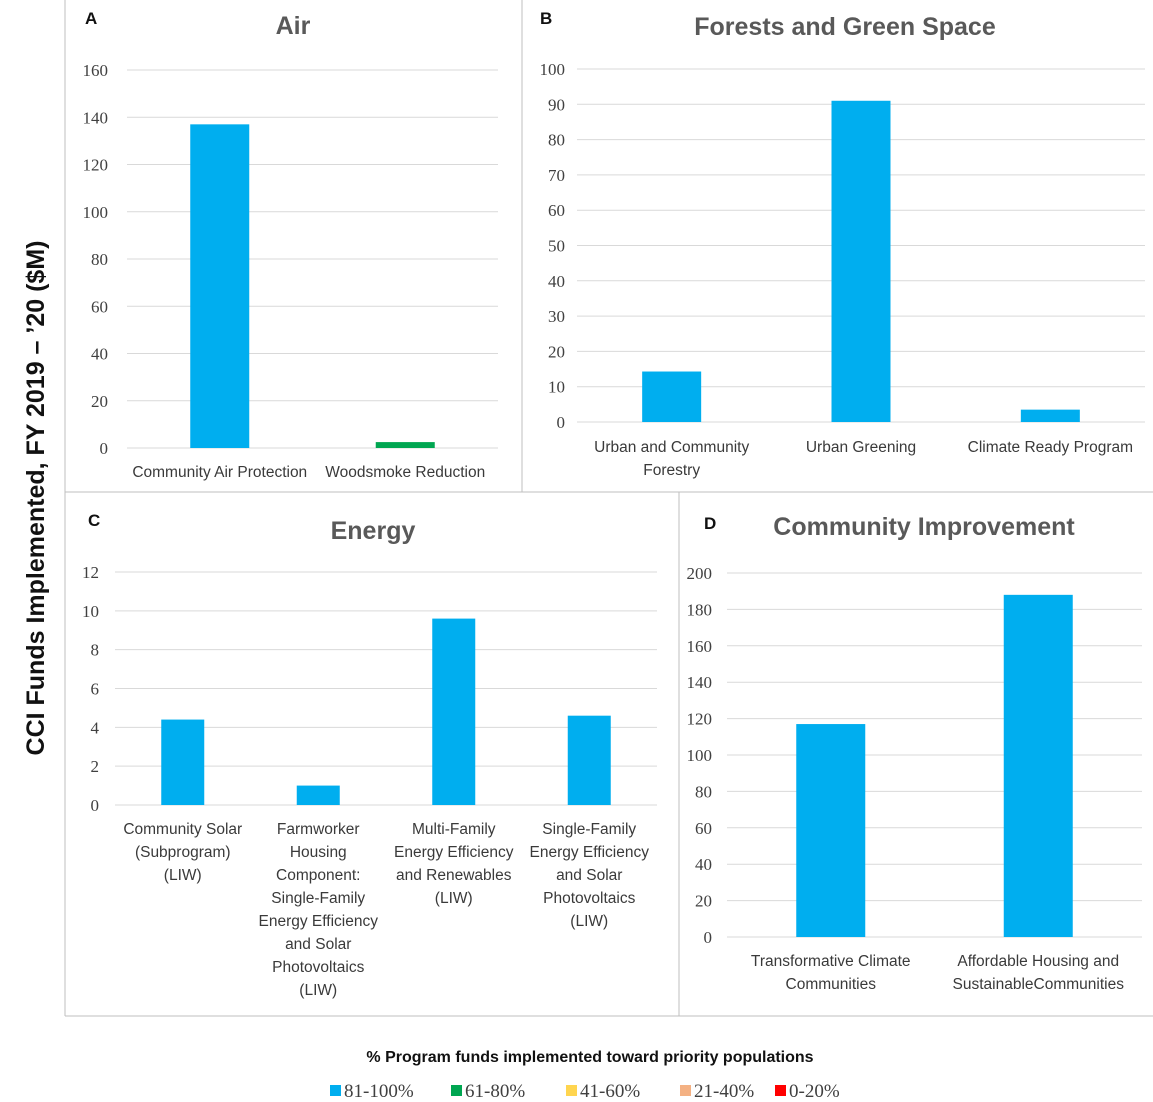 The height and width of the screenshot is (1102, 1153). Describe the element at coordinates (91, 18) in the screenshot. I see `panel-letter: A` at that location.